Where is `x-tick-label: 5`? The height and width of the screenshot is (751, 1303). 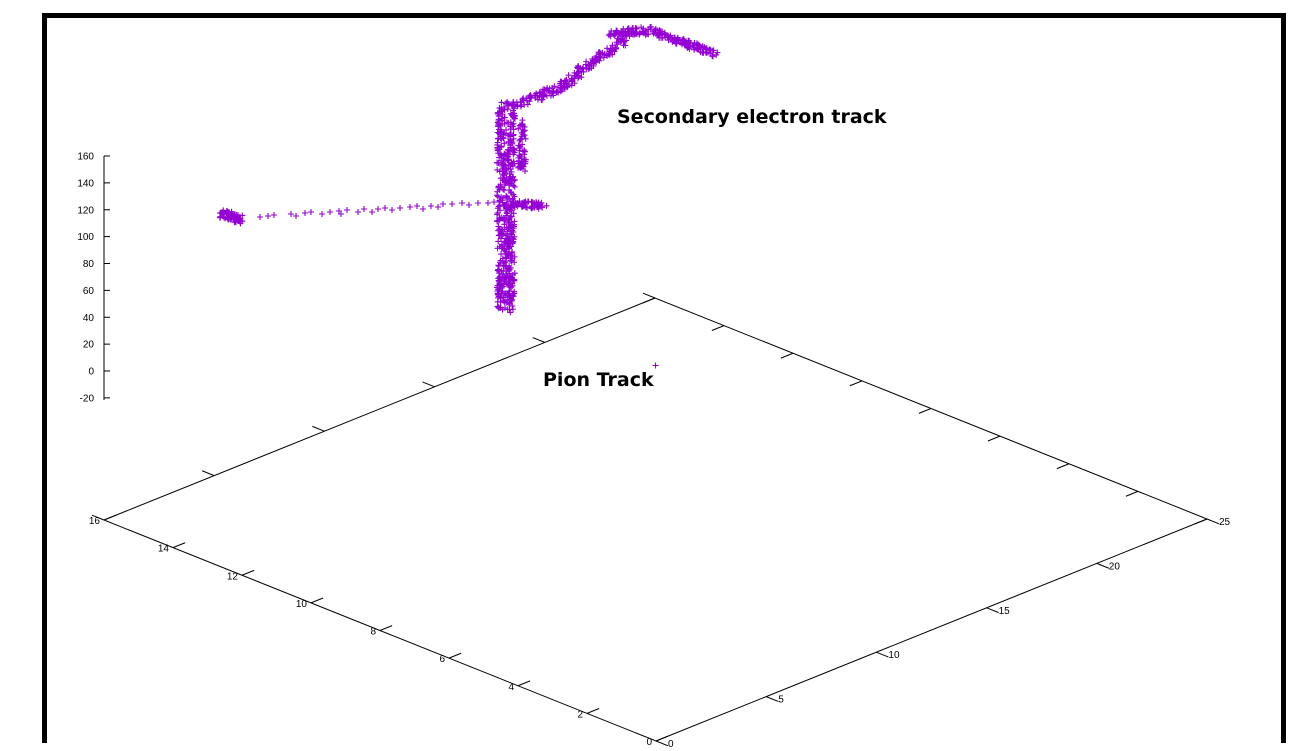 x-tick-label: 5 is located at coordinates (781, 700).